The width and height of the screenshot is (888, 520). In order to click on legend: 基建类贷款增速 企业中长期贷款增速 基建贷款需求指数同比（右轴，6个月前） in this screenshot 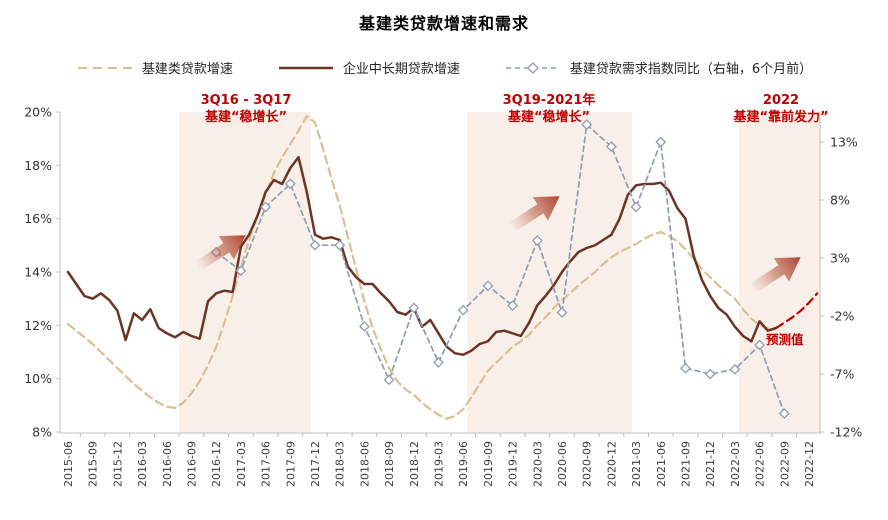, I will do `click(444, 67)`.